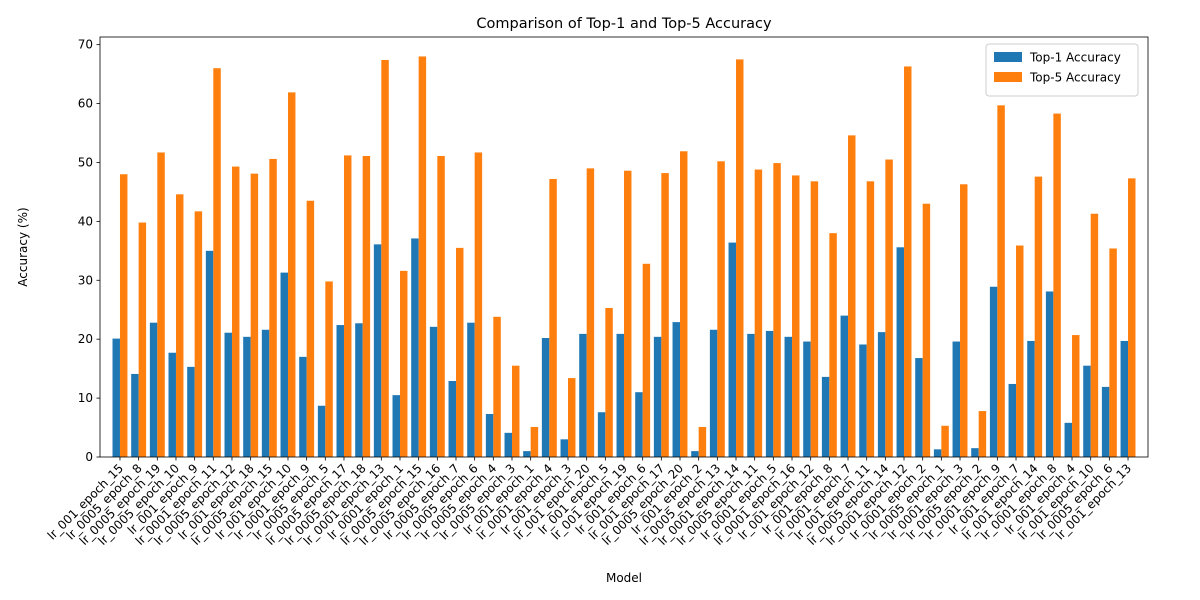 This screenshot has width=1200, height=600. I want to click on y-tick-label: 40, so click(85, 221).